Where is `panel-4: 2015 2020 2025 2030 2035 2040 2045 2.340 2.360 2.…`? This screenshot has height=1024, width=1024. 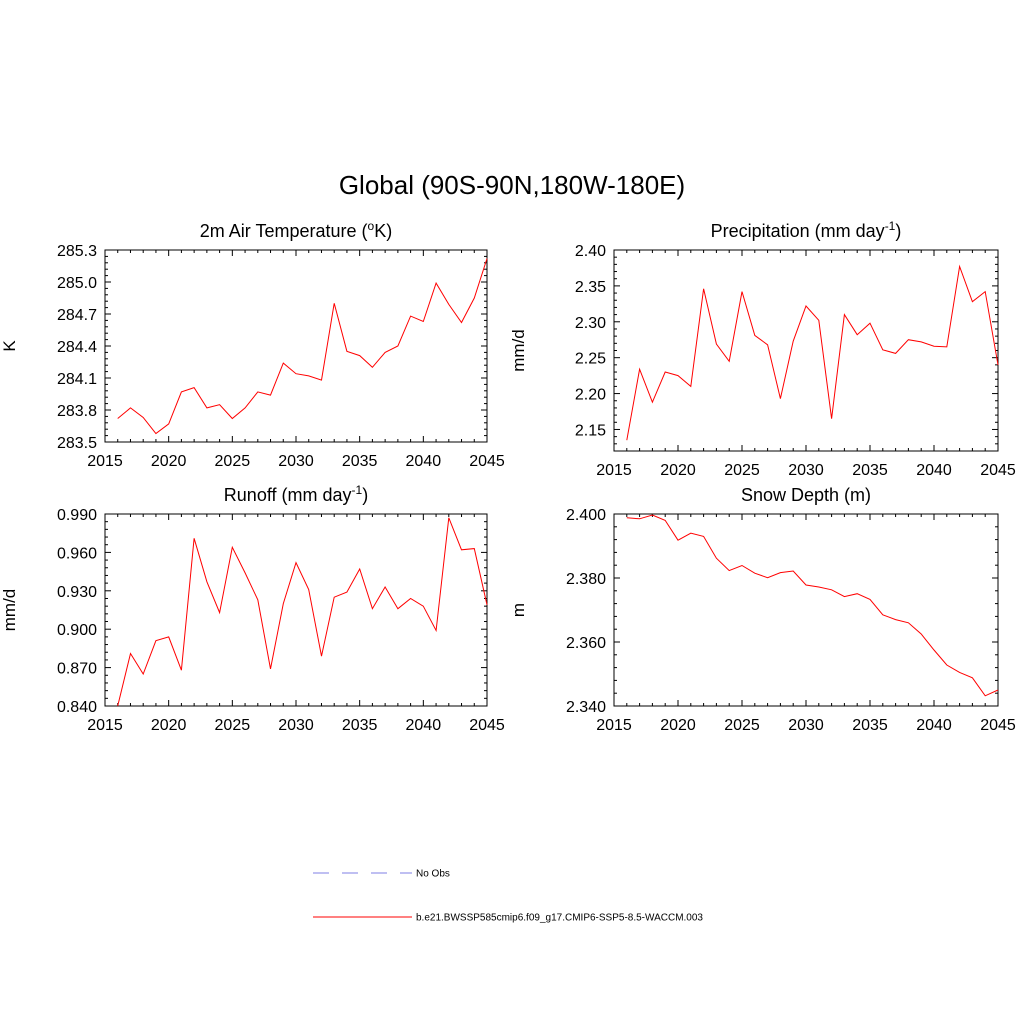 panel-4: 2015 2020 2025 2030 2035 2040 2045 2.340 2.360 2.… is located at coordinates (762, 609).